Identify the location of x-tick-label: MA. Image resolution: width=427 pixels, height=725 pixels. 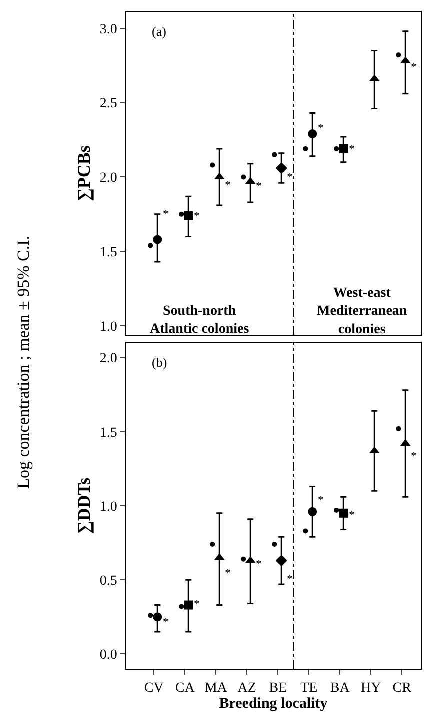
(216, 688).